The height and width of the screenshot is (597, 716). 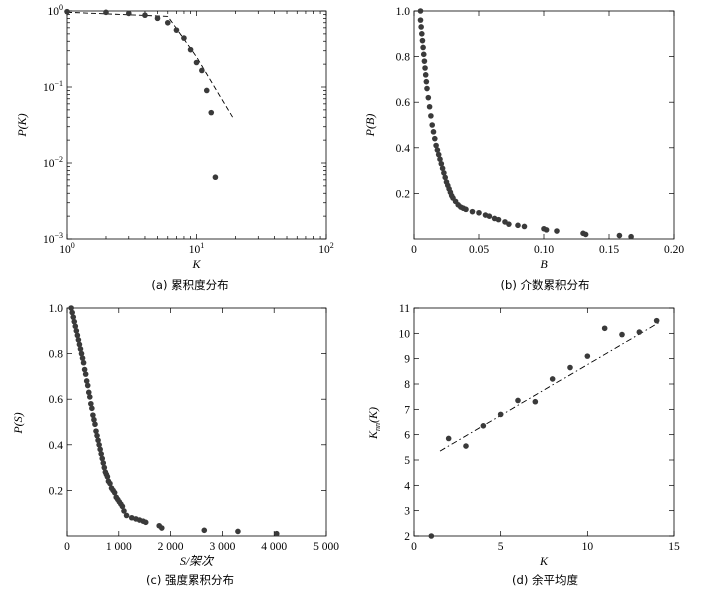 I want to click on y-tick-label: 10⁰, so click(x=56, y=10).